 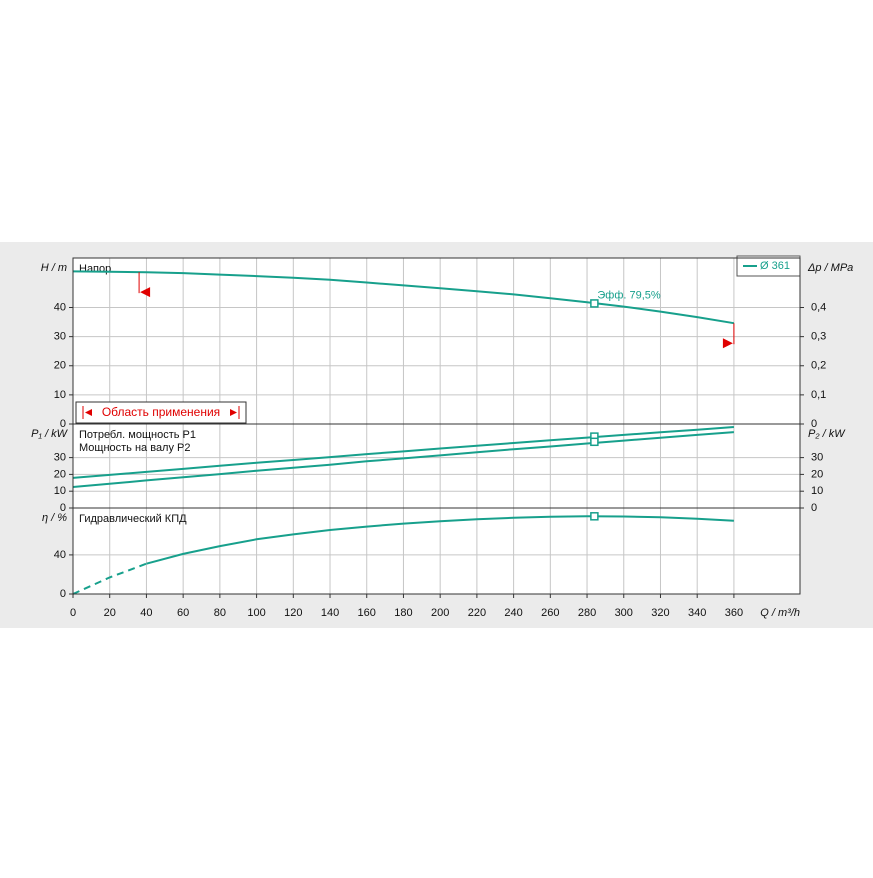 What do you see at coordinates (54, 268) in the screenshot?
I see `y-axis-label: H / m` at bounding box center [54, 268].